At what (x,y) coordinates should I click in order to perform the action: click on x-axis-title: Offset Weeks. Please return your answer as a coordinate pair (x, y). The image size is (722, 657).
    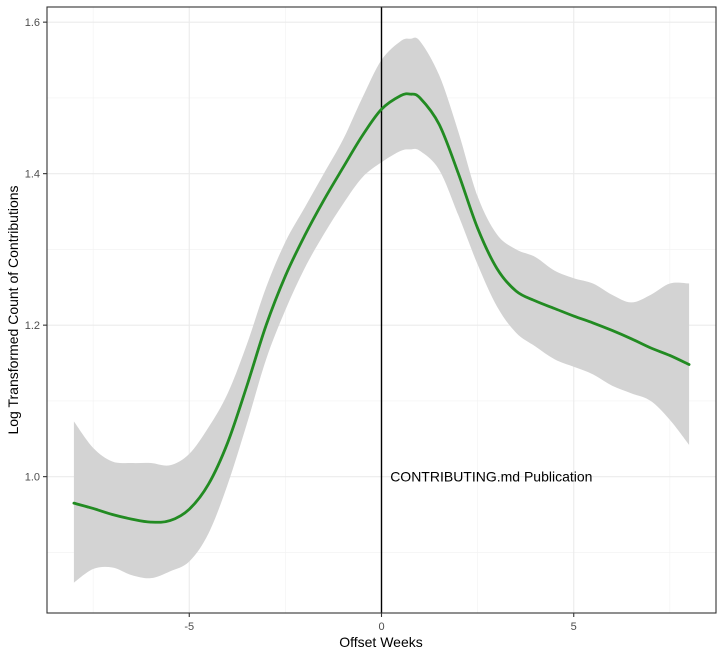
    Looking at the image, I should click on (381, 642).